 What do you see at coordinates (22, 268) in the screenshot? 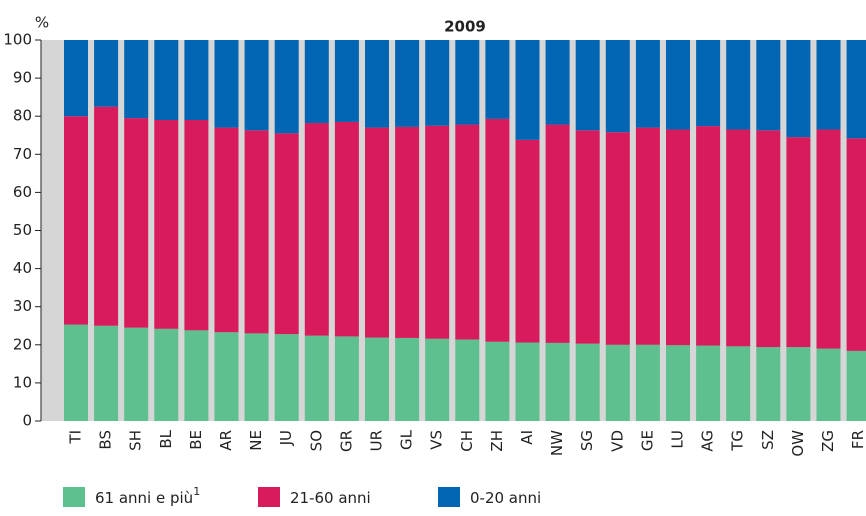
I see `y-tick-label: 40` at bounding box center [22, 268].